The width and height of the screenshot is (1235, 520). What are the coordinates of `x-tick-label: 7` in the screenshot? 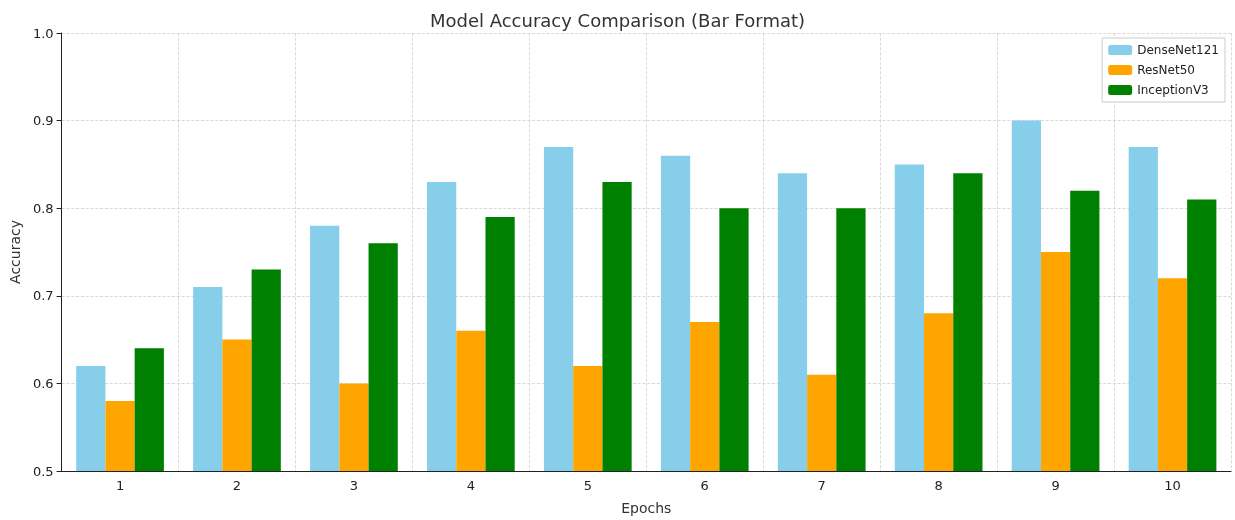 It's located at (821, 485).